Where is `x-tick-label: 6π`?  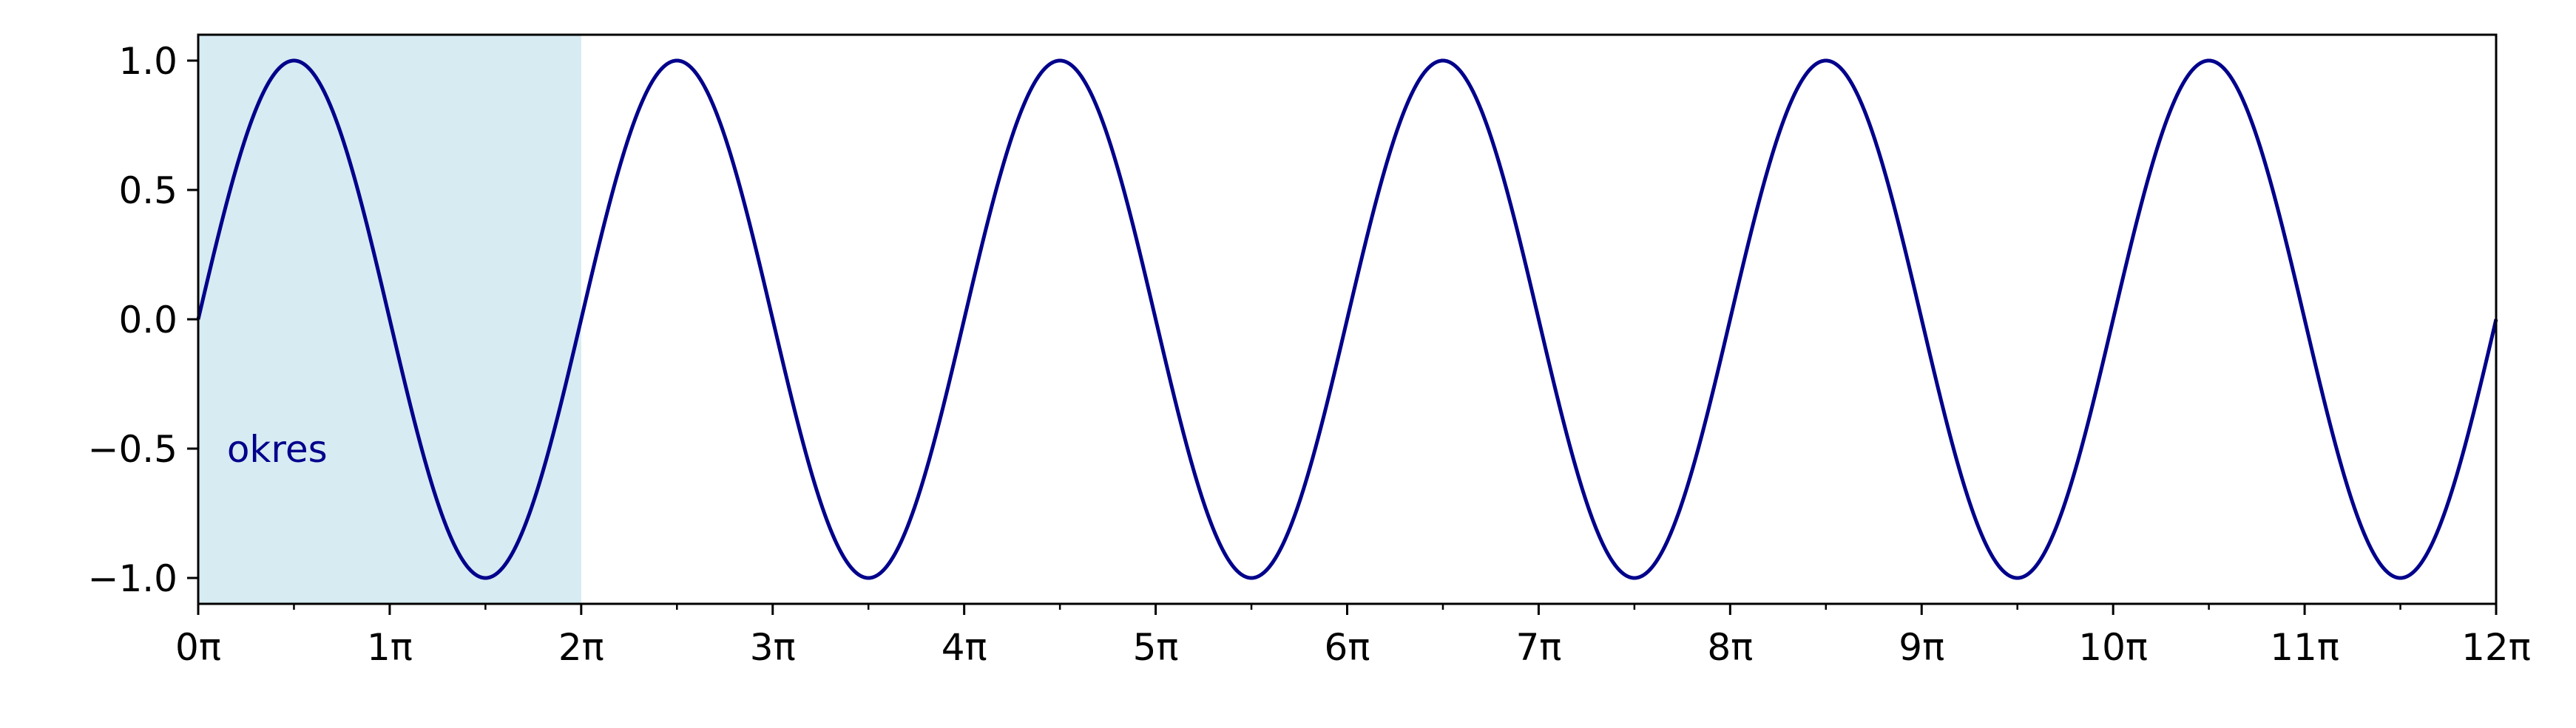 x-tick-label: 6π is located at coordinates (1347, 647).